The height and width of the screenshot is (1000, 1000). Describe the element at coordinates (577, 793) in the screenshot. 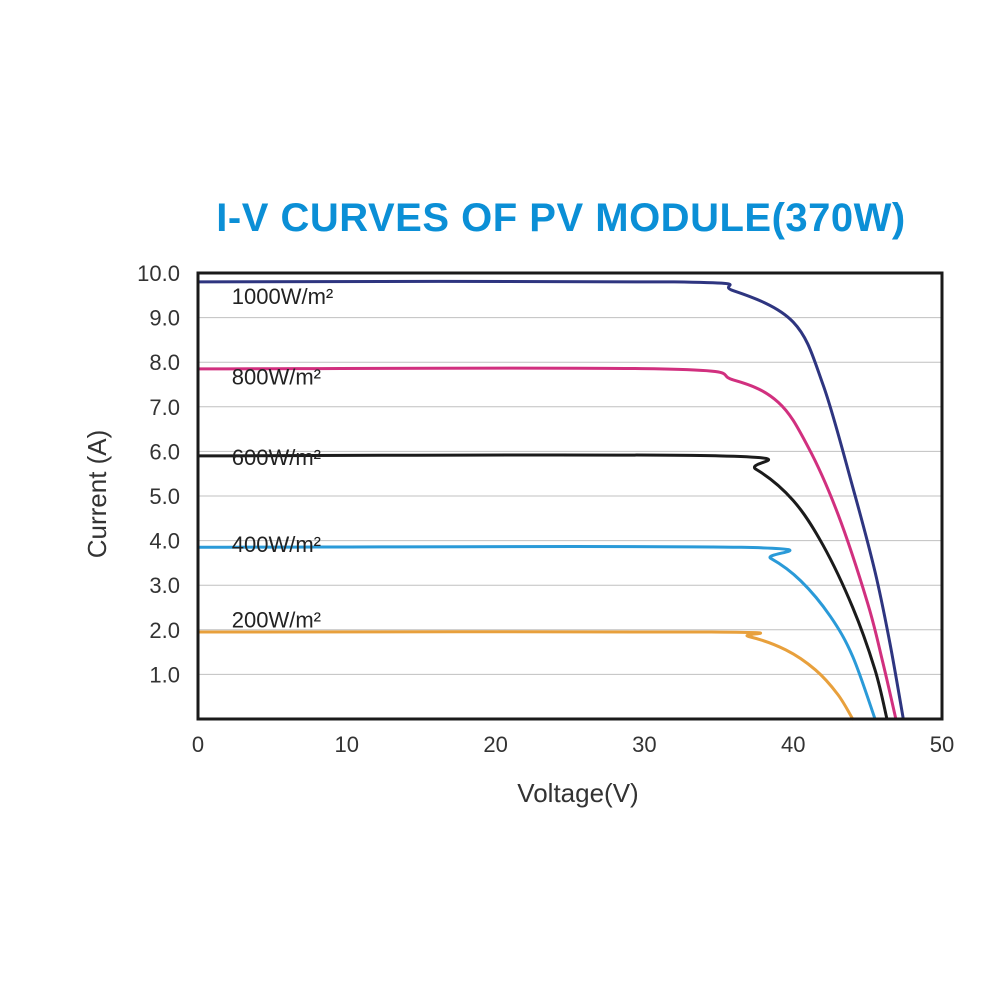

I see `x-axis-label: Voltage(V)` at that location.